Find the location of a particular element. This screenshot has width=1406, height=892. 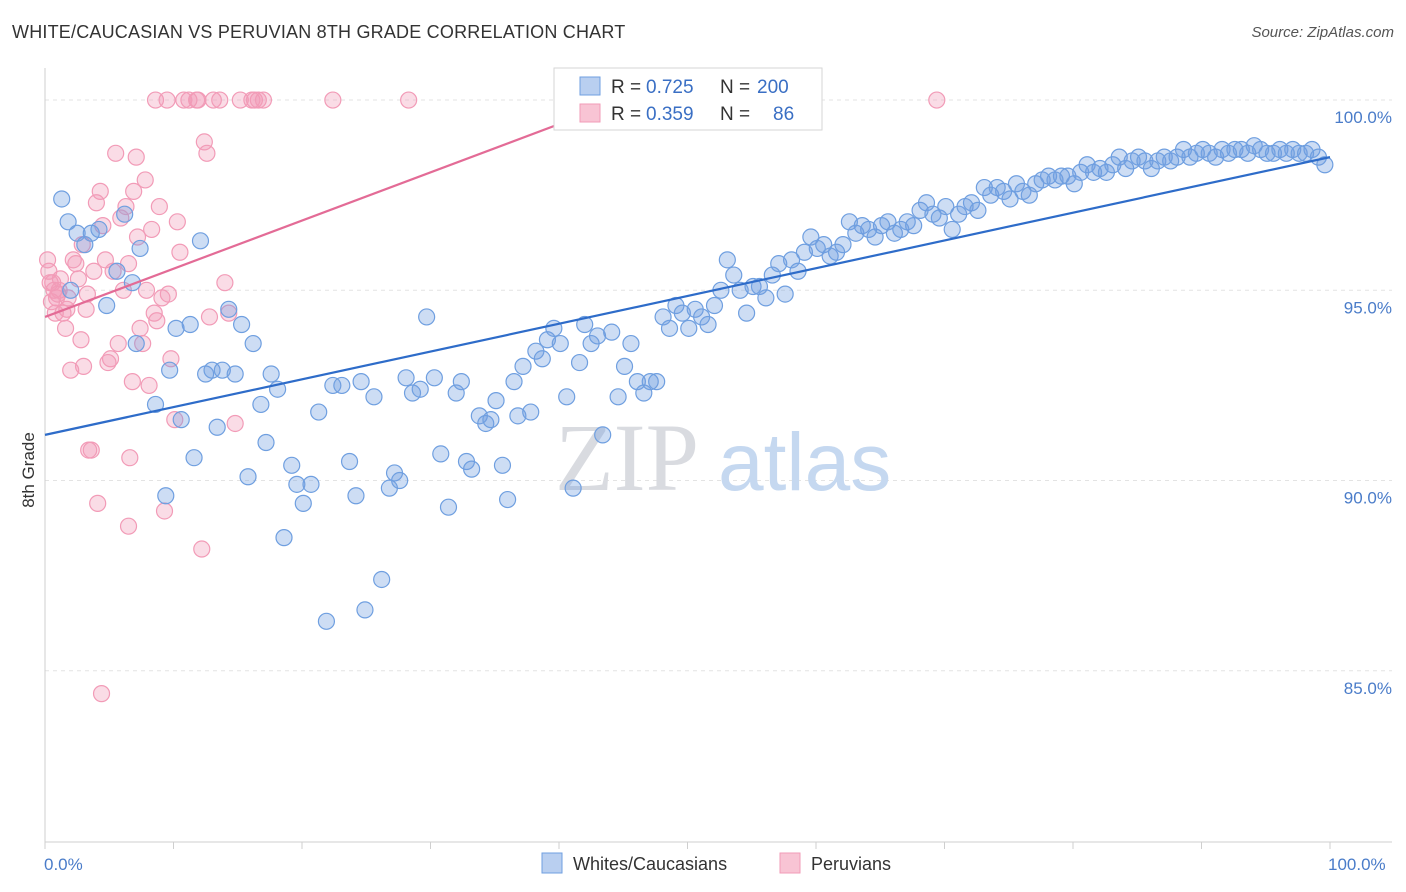

legend-swatch-peru is located at coordinates (590, 113).